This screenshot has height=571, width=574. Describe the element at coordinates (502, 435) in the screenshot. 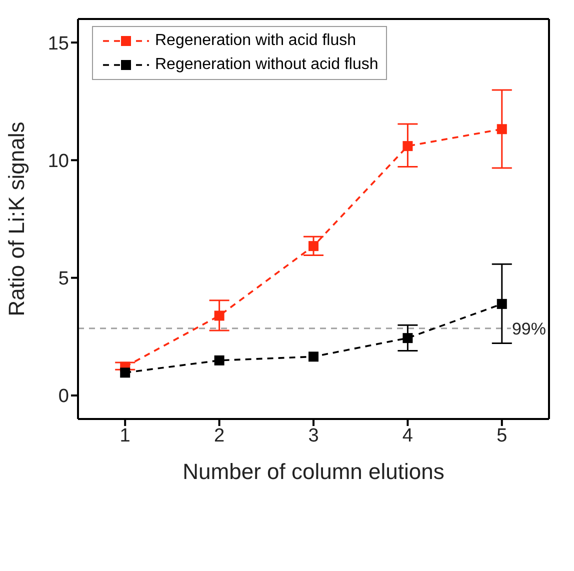

I see `x-tick-label: 5` at that location.